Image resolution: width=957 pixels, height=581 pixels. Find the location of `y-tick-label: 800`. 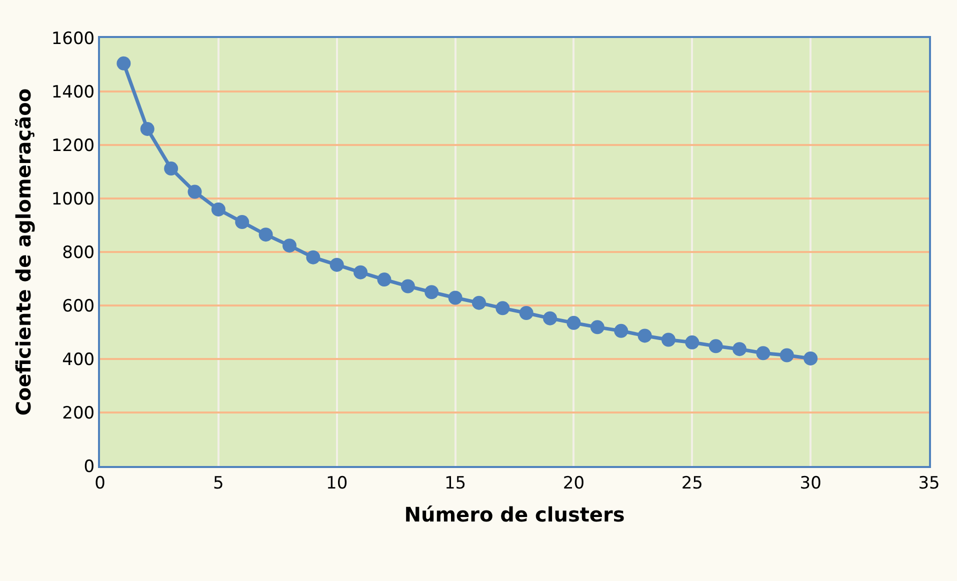

y-tick-label: 800 is located at coordinates (78, 252).